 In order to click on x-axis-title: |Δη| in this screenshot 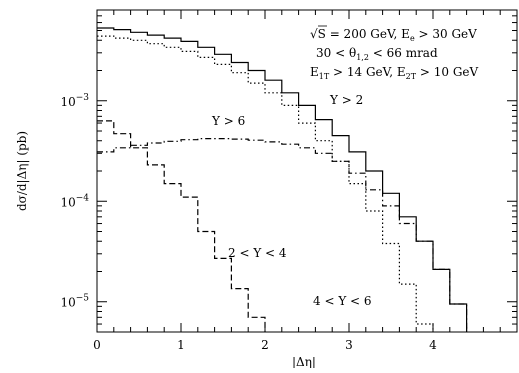, I will do `click(304, 361)`.